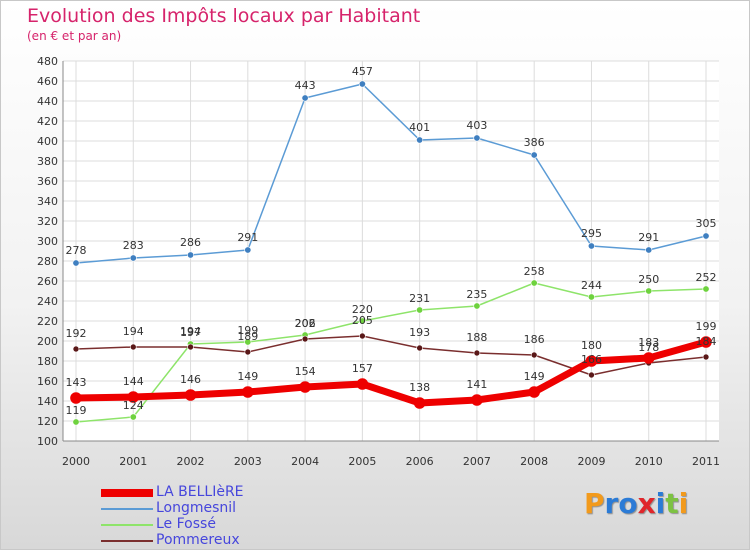  Describe the element at coordinates (362, 71) in the screenshot. I see `data-label: 457` at that location.